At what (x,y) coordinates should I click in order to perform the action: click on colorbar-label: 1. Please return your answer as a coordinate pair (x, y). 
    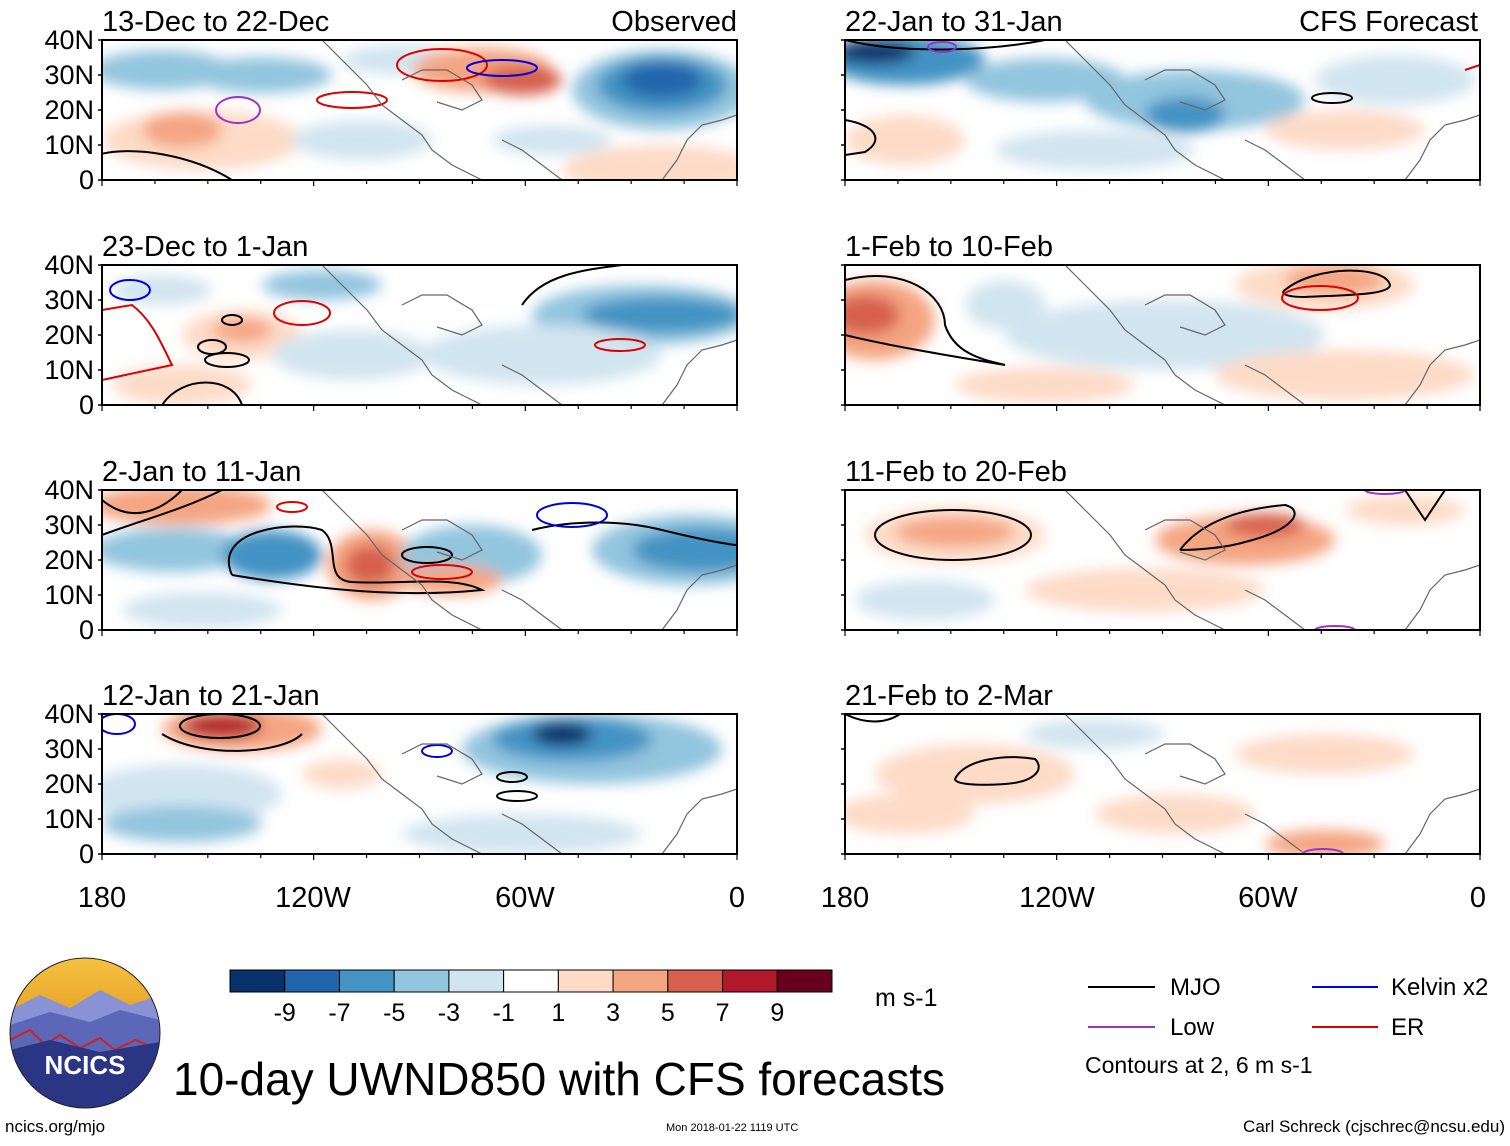
    Looking at the image, I should click on (558, 1013).